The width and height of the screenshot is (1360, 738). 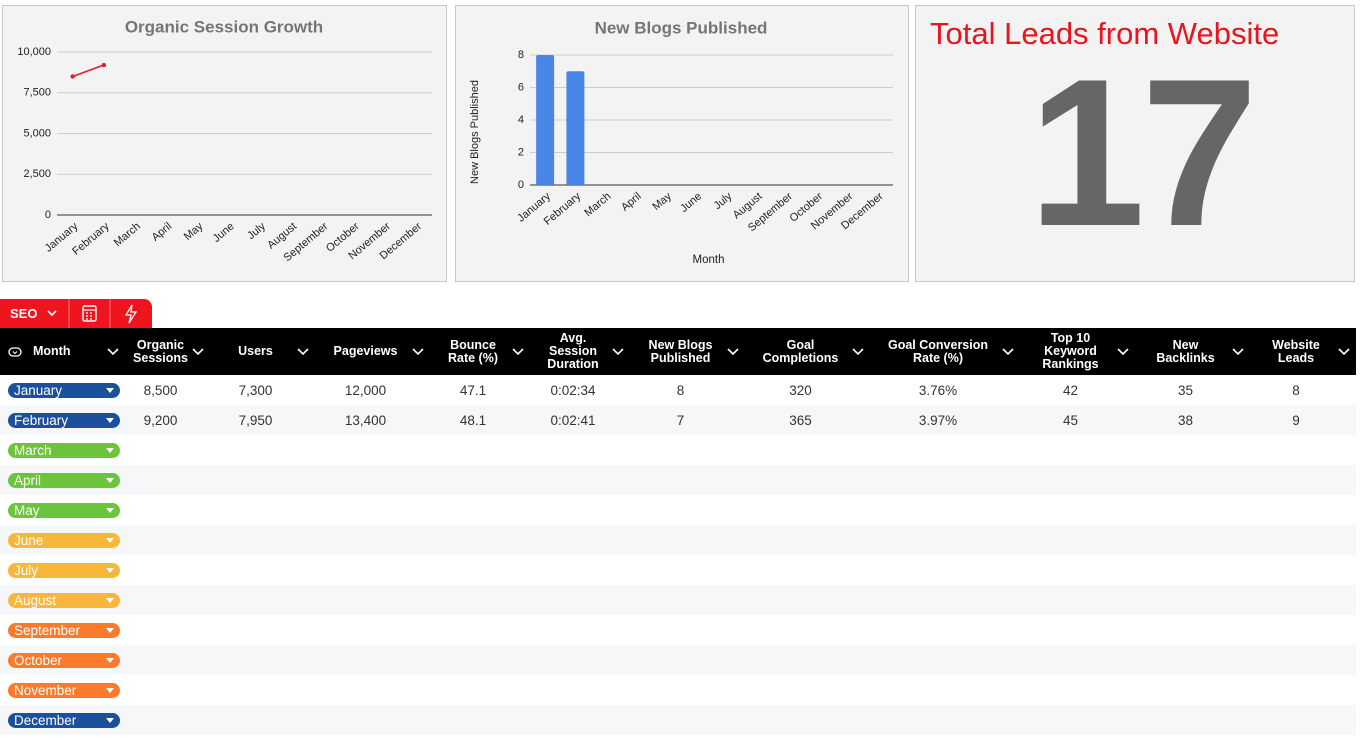 I want to click on month-chip: January, so click(x=64, y=390).